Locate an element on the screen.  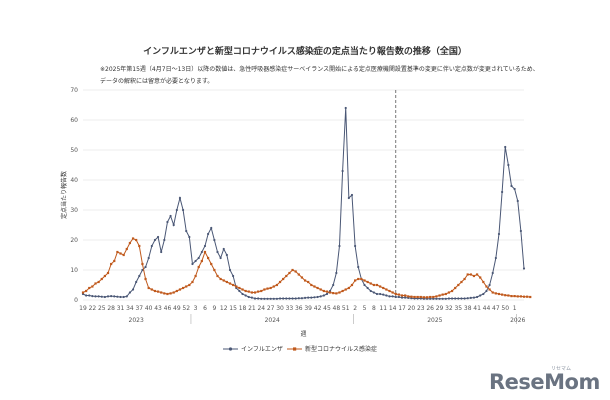
y-tick-label: 60 is located at coordinates (74, 120).